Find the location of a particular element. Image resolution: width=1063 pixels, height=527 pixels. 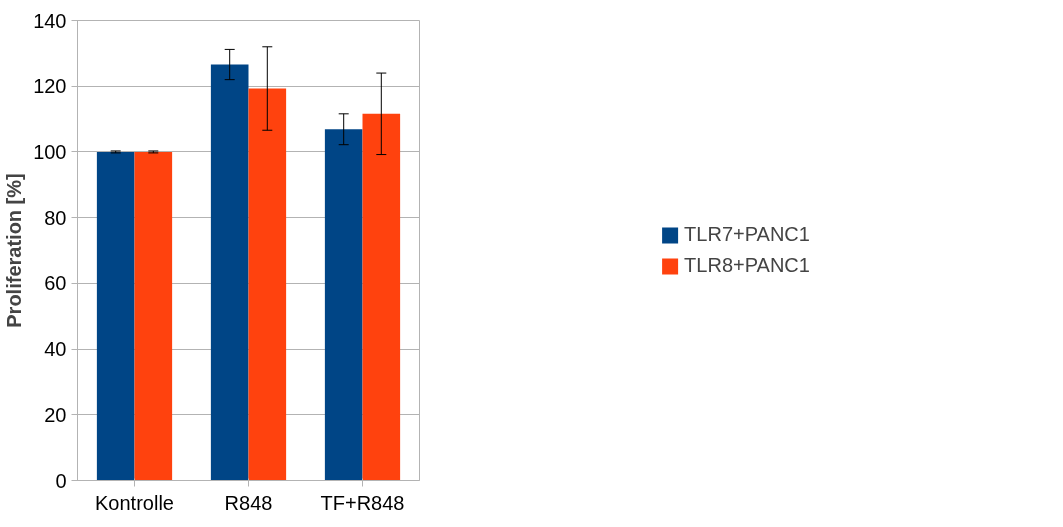

x-tick-label: R848 is located at coordinates (248, 502).